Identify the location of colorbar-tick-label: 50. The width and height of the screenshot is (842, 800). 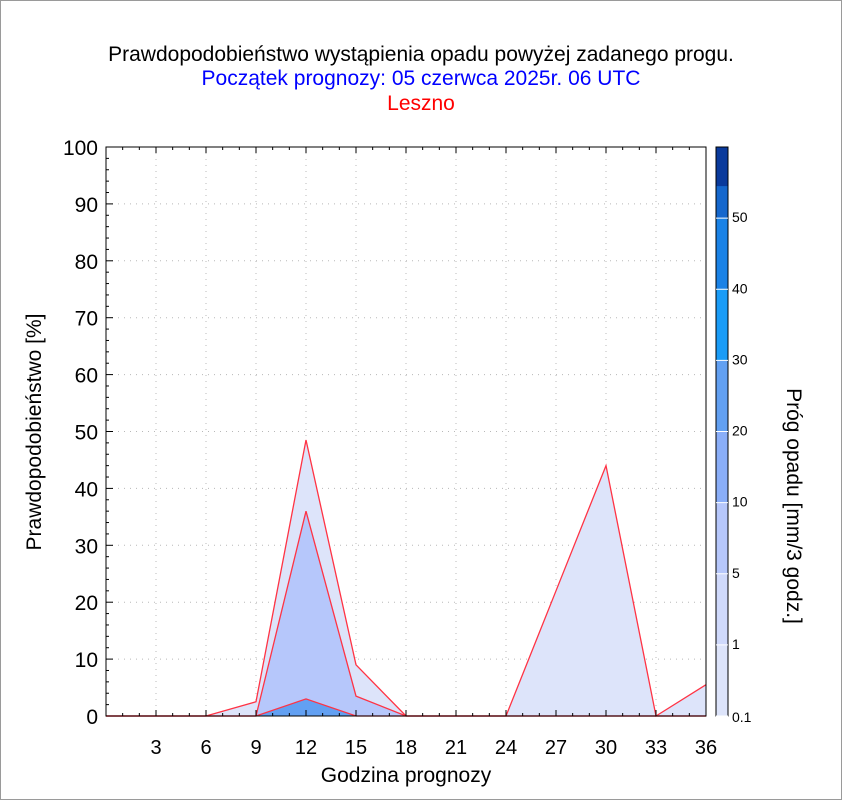
(740, 217).